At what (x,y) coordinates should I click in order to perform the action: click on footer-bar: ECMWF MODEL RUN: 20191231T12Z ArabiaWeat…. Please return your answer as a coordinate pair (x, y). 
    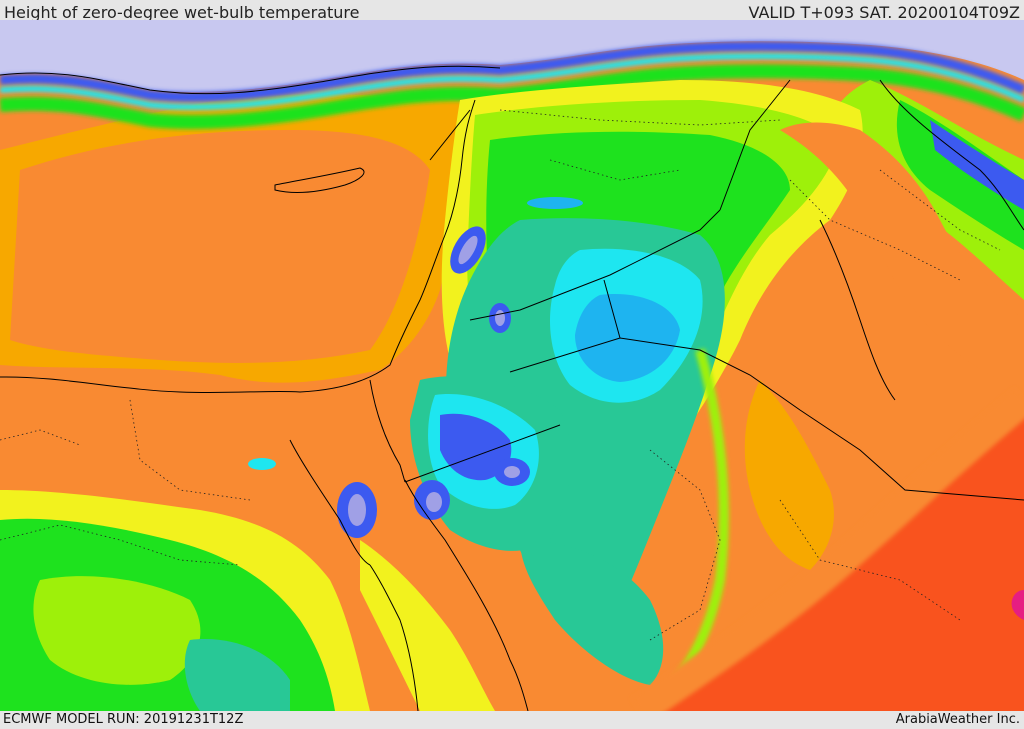
    Looking at the image, I should click on (512, 720).